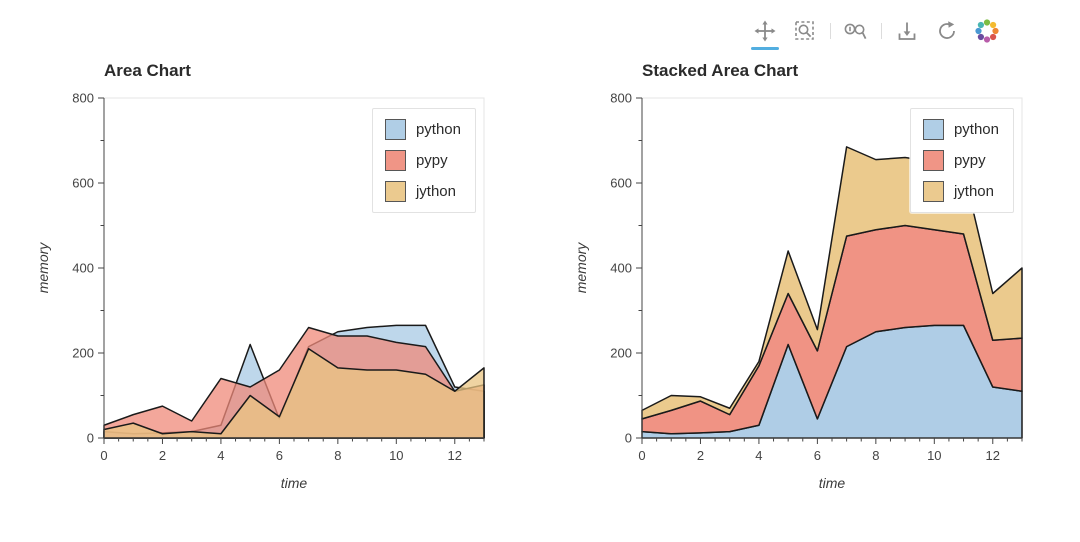 The height and width of the screenshot is (542, 1080). I want to click on box-zoom-icon, so click(805, 31).